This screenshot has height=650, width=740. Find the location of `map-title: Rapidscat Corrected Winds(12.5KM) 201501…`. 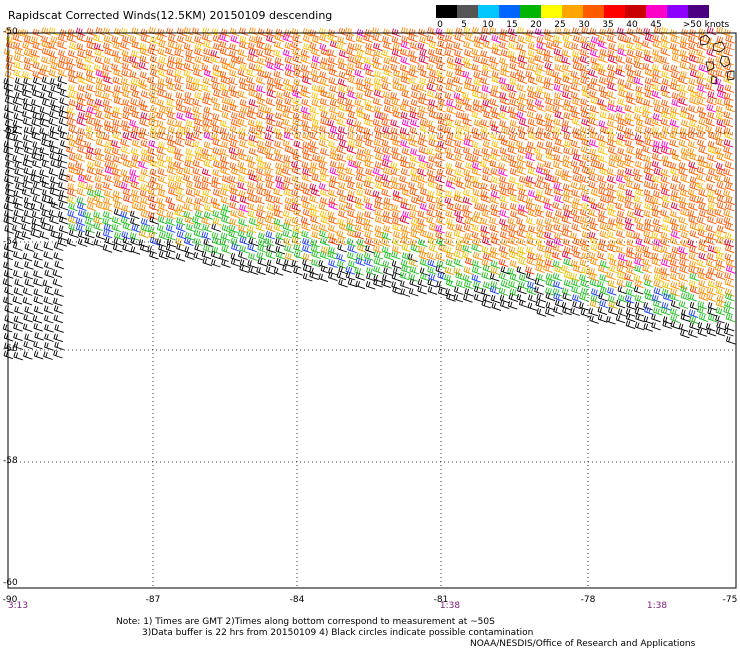

map-title: Rapidscat Corrected Winds(12.5KM) 201501… is located at coordinates (170, 15).